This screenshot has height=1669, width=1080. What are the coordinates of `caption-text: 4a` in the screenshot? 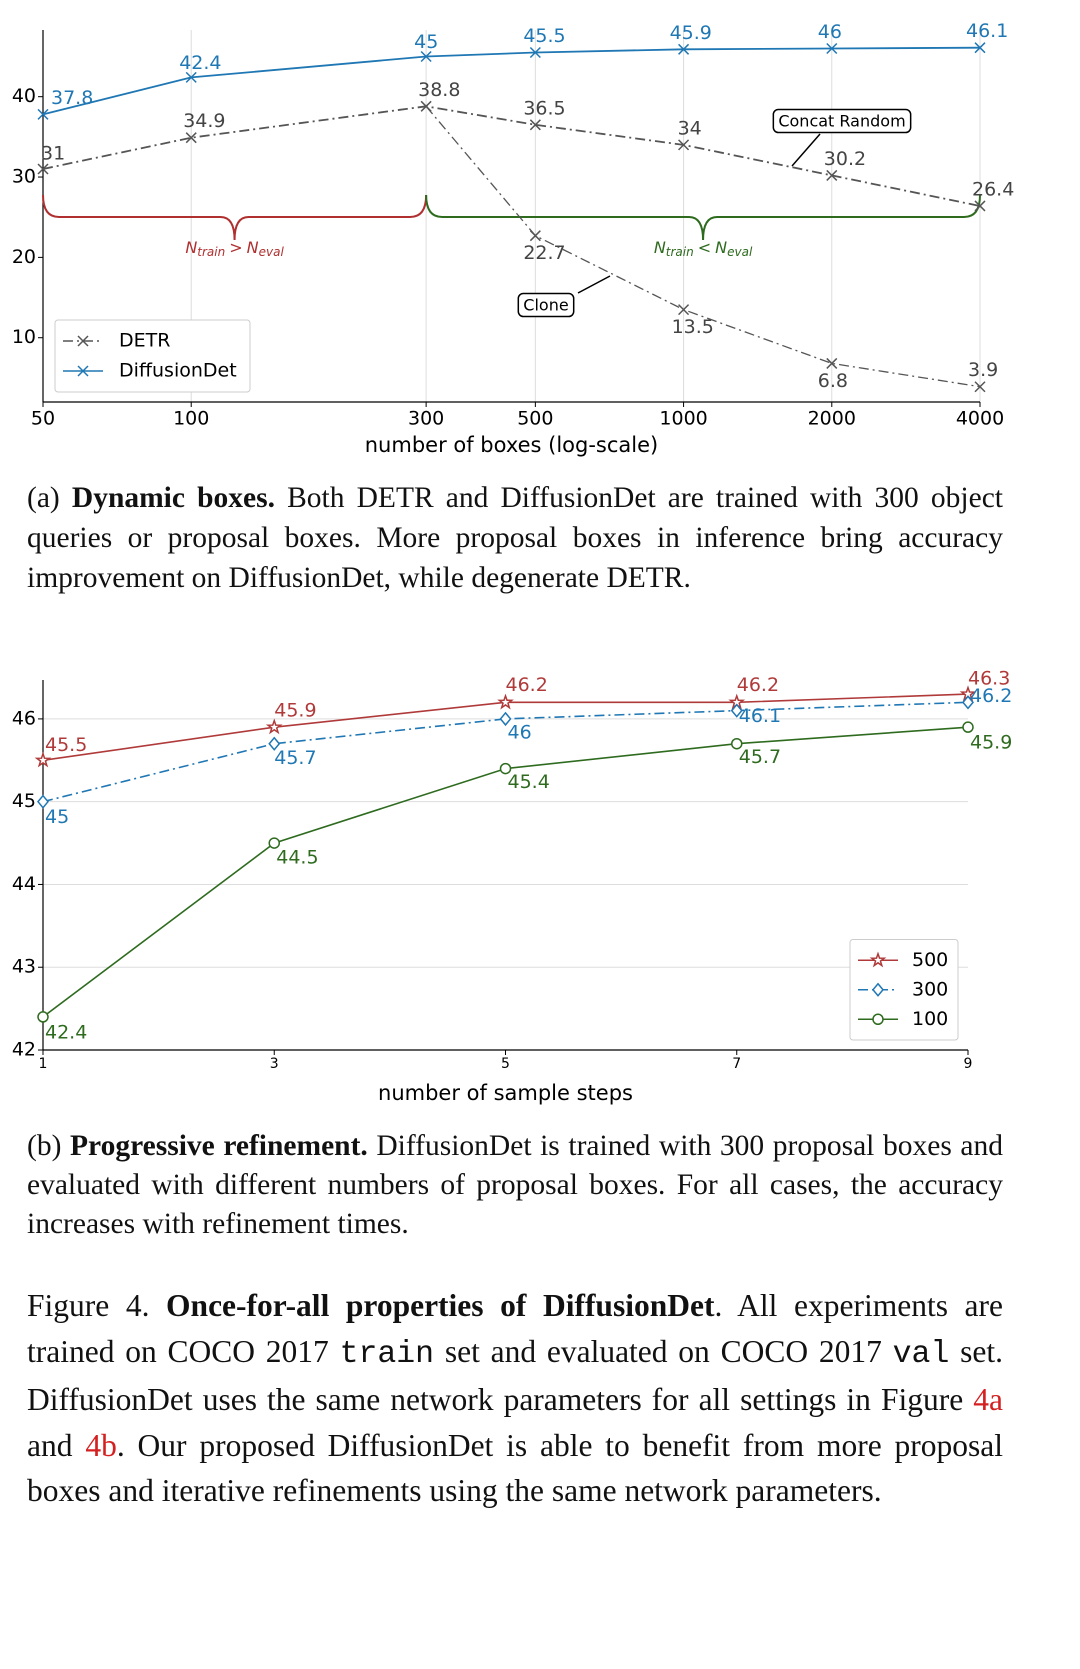 It's located at (988, 1399).